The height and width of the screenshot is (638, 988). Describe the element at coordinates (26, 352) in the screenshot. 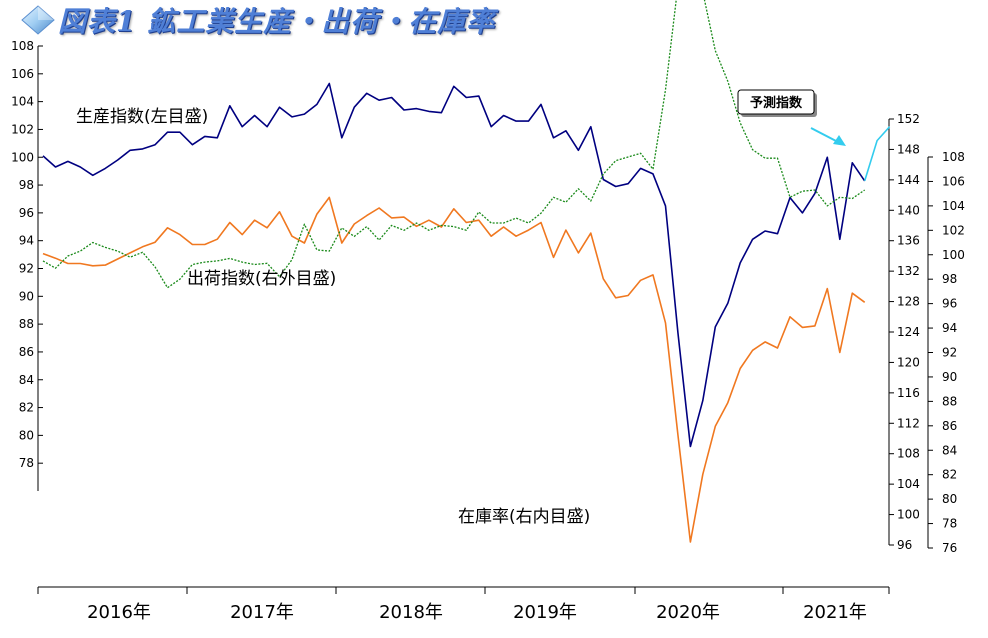

I see `left-axis-tick-label: 86` at that location.